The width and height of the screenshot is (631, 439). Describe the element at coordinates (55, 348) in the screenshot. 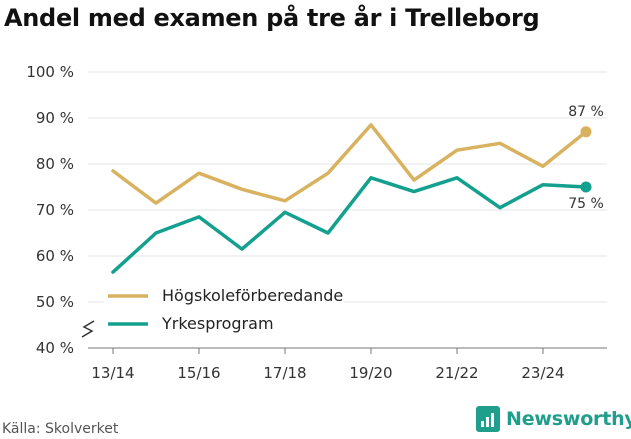

I see `y-tick-label: 40 %` at that location.